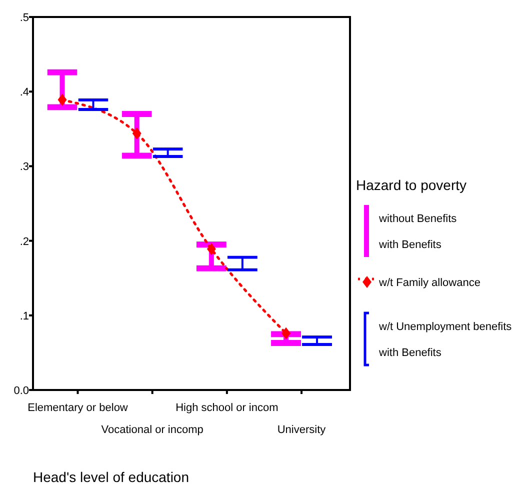  I want to click on y-tick-label: 0.0, so click(21, 391).